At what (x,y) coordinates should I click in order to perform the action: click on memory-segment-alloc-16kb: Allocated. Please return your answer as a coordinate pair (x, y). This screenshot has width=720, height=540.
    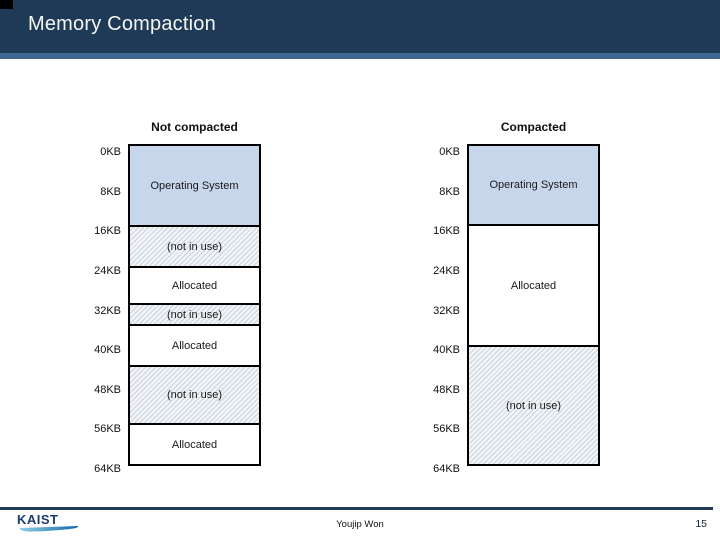
    Looking at the image, I should click on (533, 286).